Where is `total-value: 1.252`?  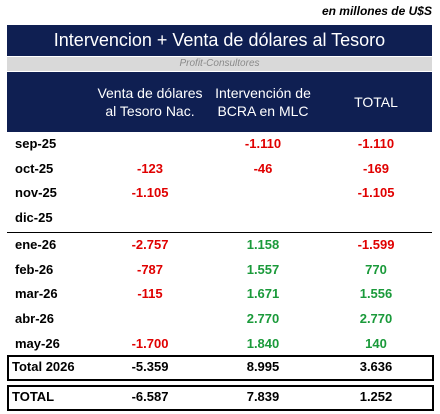 total-value: 1.252 is located at coordinates (376, 396).